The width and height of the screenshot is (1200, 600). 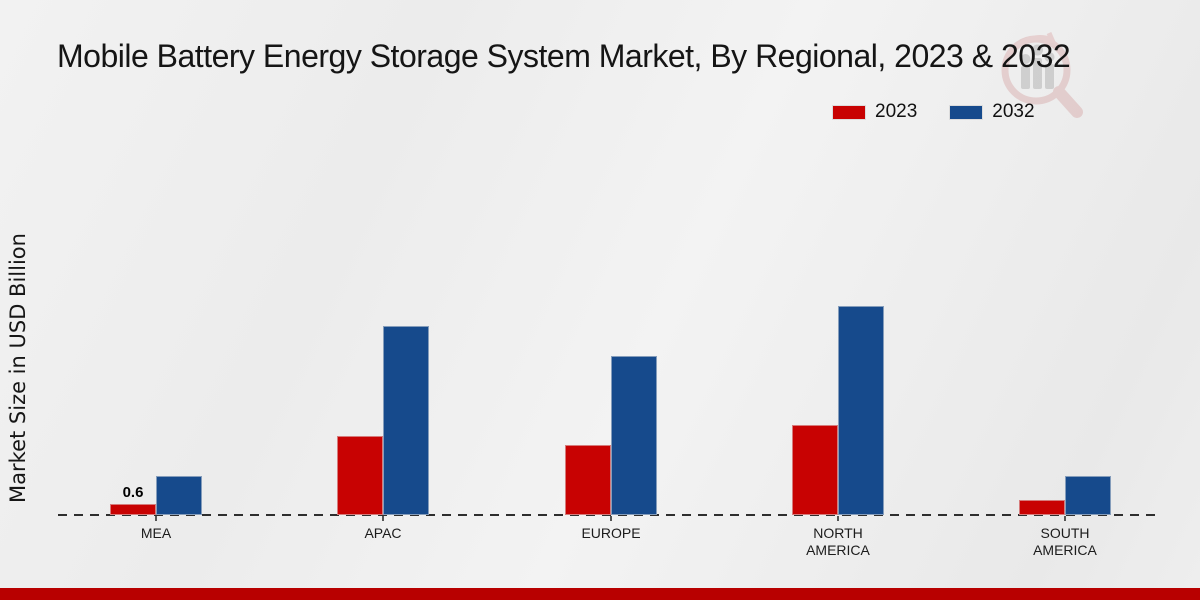 I want to click on x-axis-tick-mea, so click(x=156, y=518).